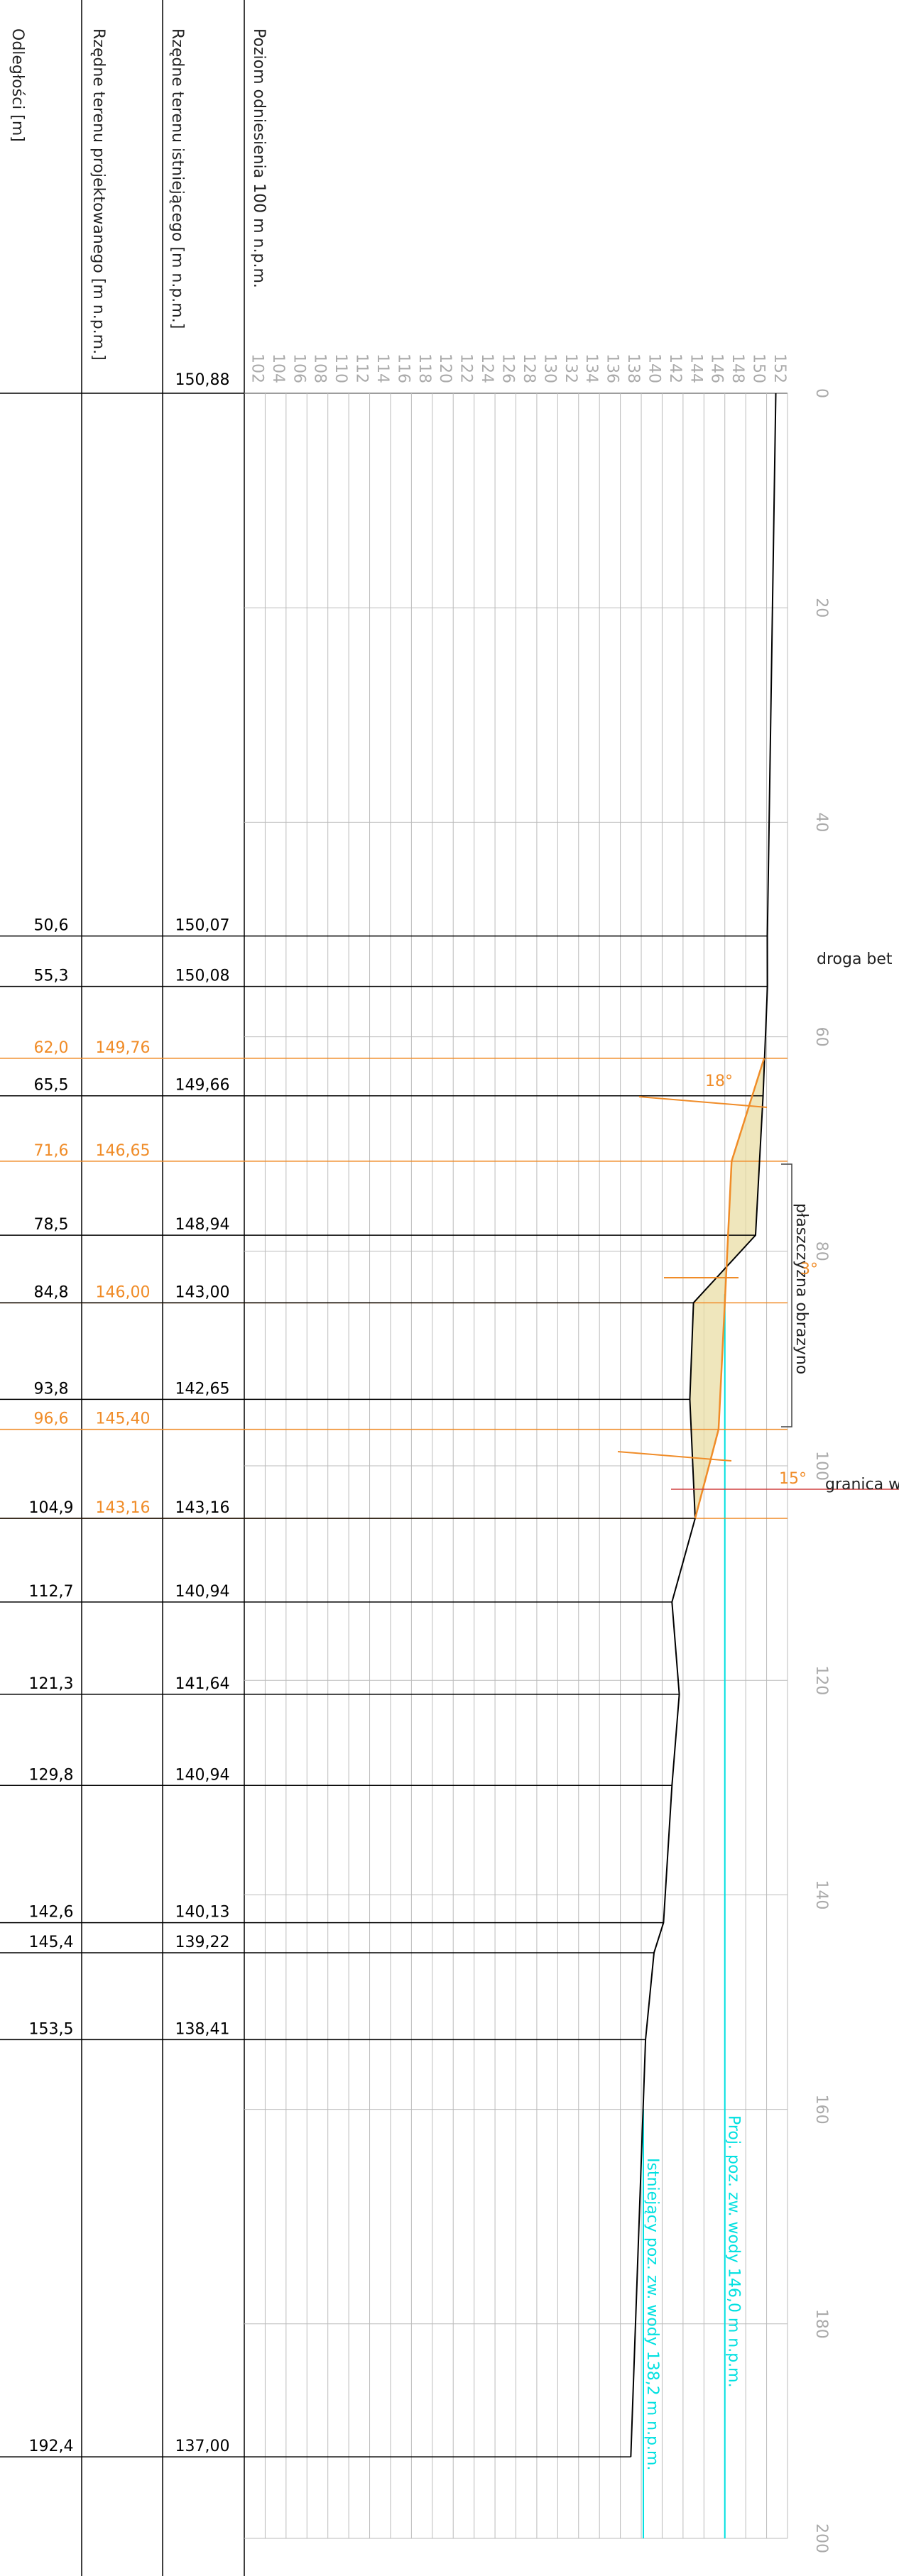  I want to click on column-title: Poziom odniesienia 100 m n.p.m., so click(259, 158).